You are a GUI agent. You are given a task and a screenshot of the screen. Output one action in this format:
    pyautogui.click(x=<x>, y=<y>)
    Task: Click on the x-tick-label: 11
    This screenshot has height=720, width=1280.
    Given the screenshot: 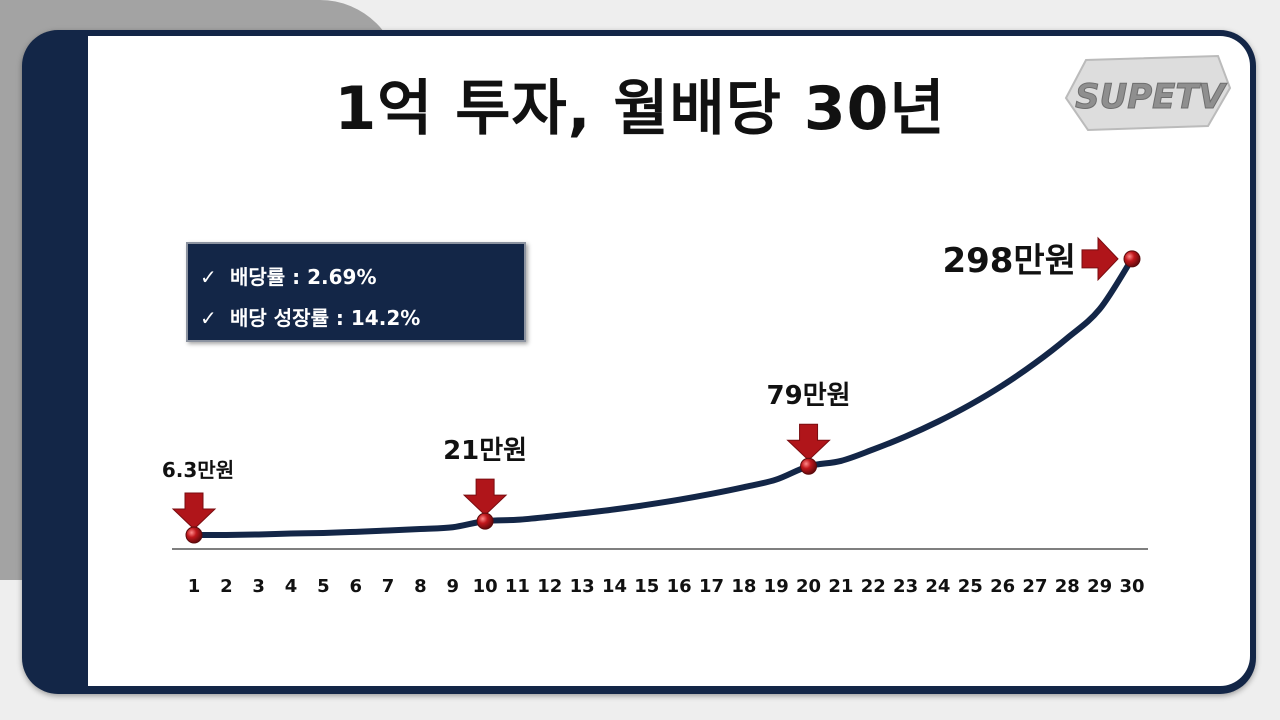 What is the action you would take?
    pyautogui.click(x=517, y=586)
    